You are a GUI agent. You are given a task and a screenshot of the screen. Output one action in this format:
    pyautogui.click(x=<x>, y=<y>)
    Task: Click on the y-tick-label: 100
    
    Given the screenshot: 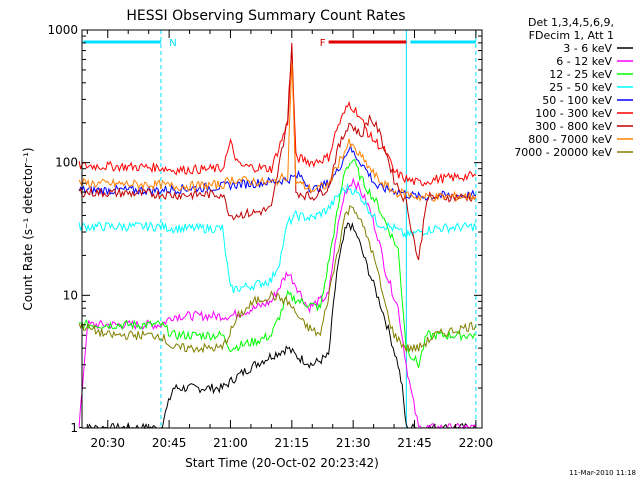 What is the action you would take?
    pyautogui.click(x=66, y=163)
    